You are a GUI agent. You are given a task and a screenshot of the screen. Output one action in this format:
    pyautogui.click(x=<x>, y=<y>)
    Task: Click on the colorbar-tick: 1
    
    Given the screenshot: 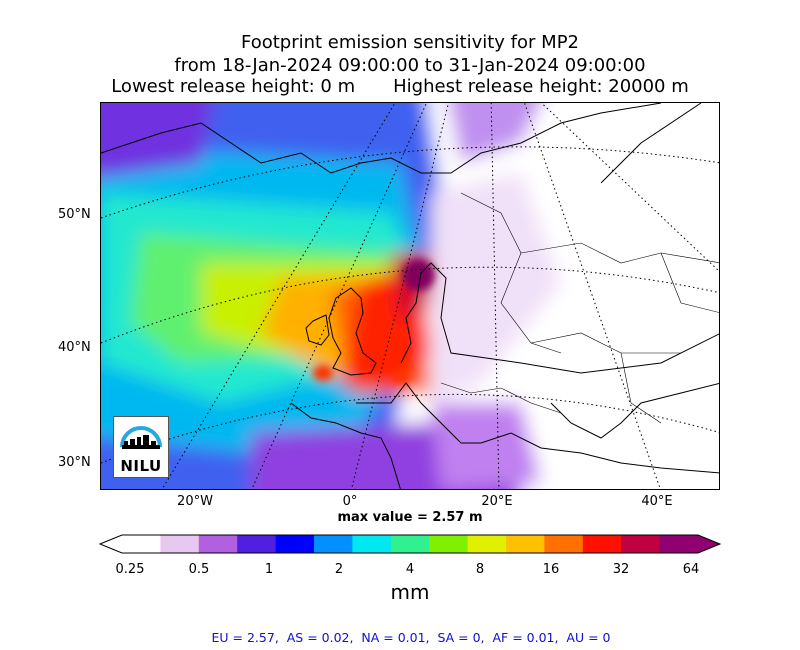 What is the action you would take?
    pyautogui.click(x=269, y=569)
    